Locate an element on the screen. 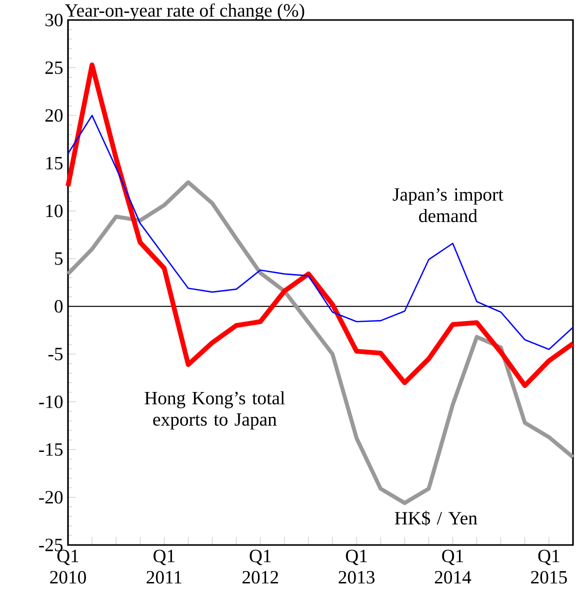  y-tick-label: -20 is located at coordinates (51, 497).